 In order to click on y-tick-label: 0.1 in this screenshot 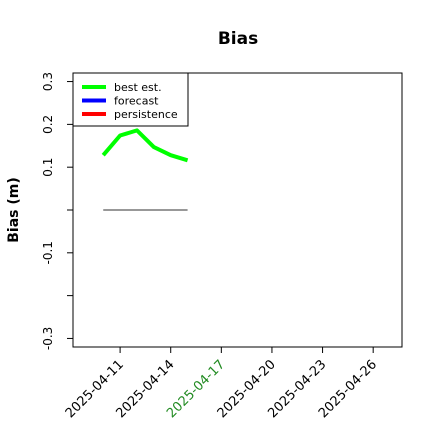, I will do `click(48, 167)`.